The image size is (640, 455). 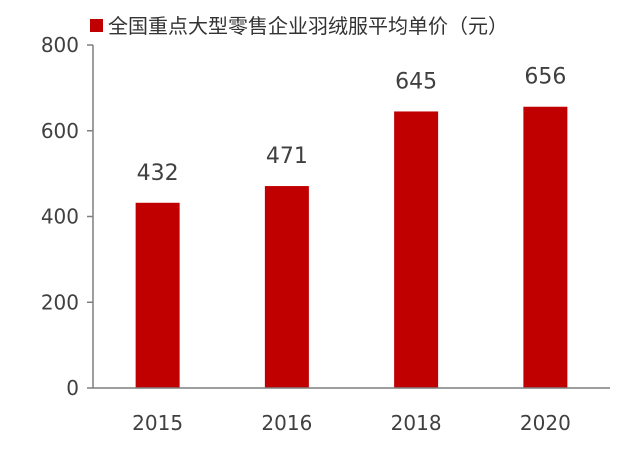 What do you see at coordinates (286, 423) in the screenshot?
I see `x-tick-label: 2016` at bounding box center [286, 423].